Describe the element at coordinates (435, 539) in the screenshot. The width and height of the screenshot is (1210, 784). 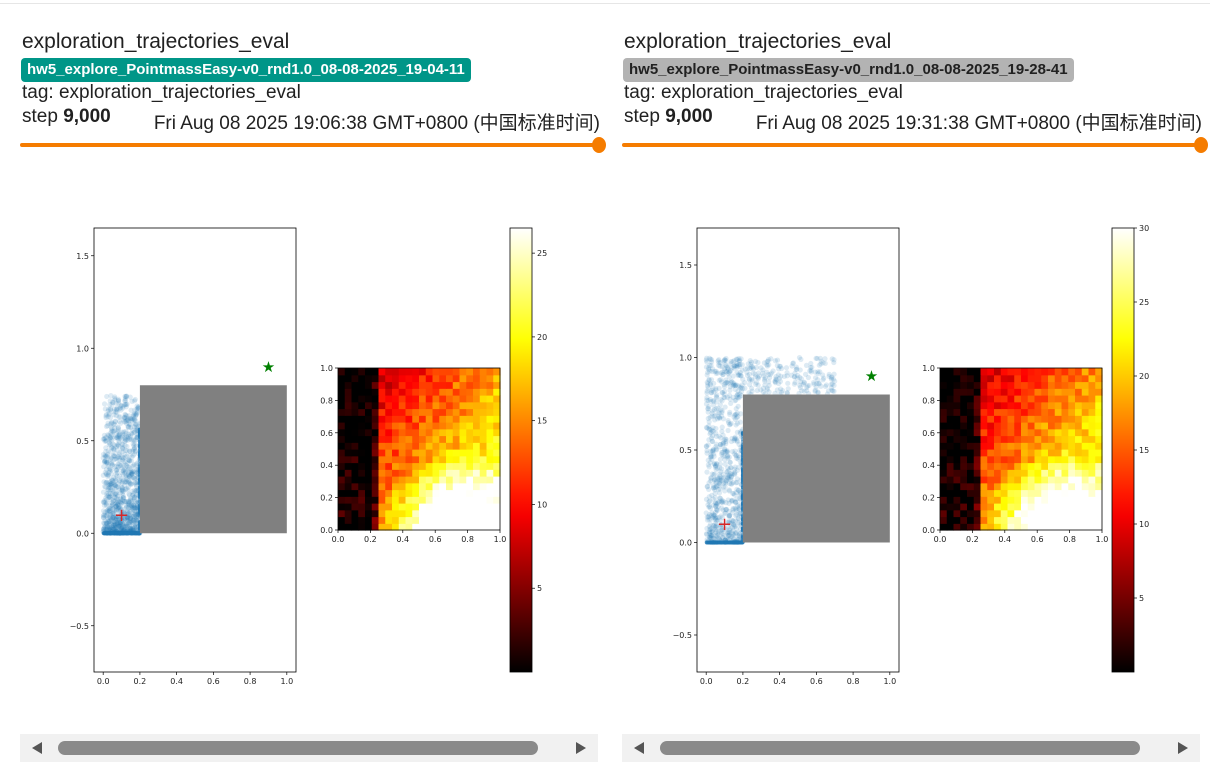
I see `x-tick-label: 0.6` at that location.